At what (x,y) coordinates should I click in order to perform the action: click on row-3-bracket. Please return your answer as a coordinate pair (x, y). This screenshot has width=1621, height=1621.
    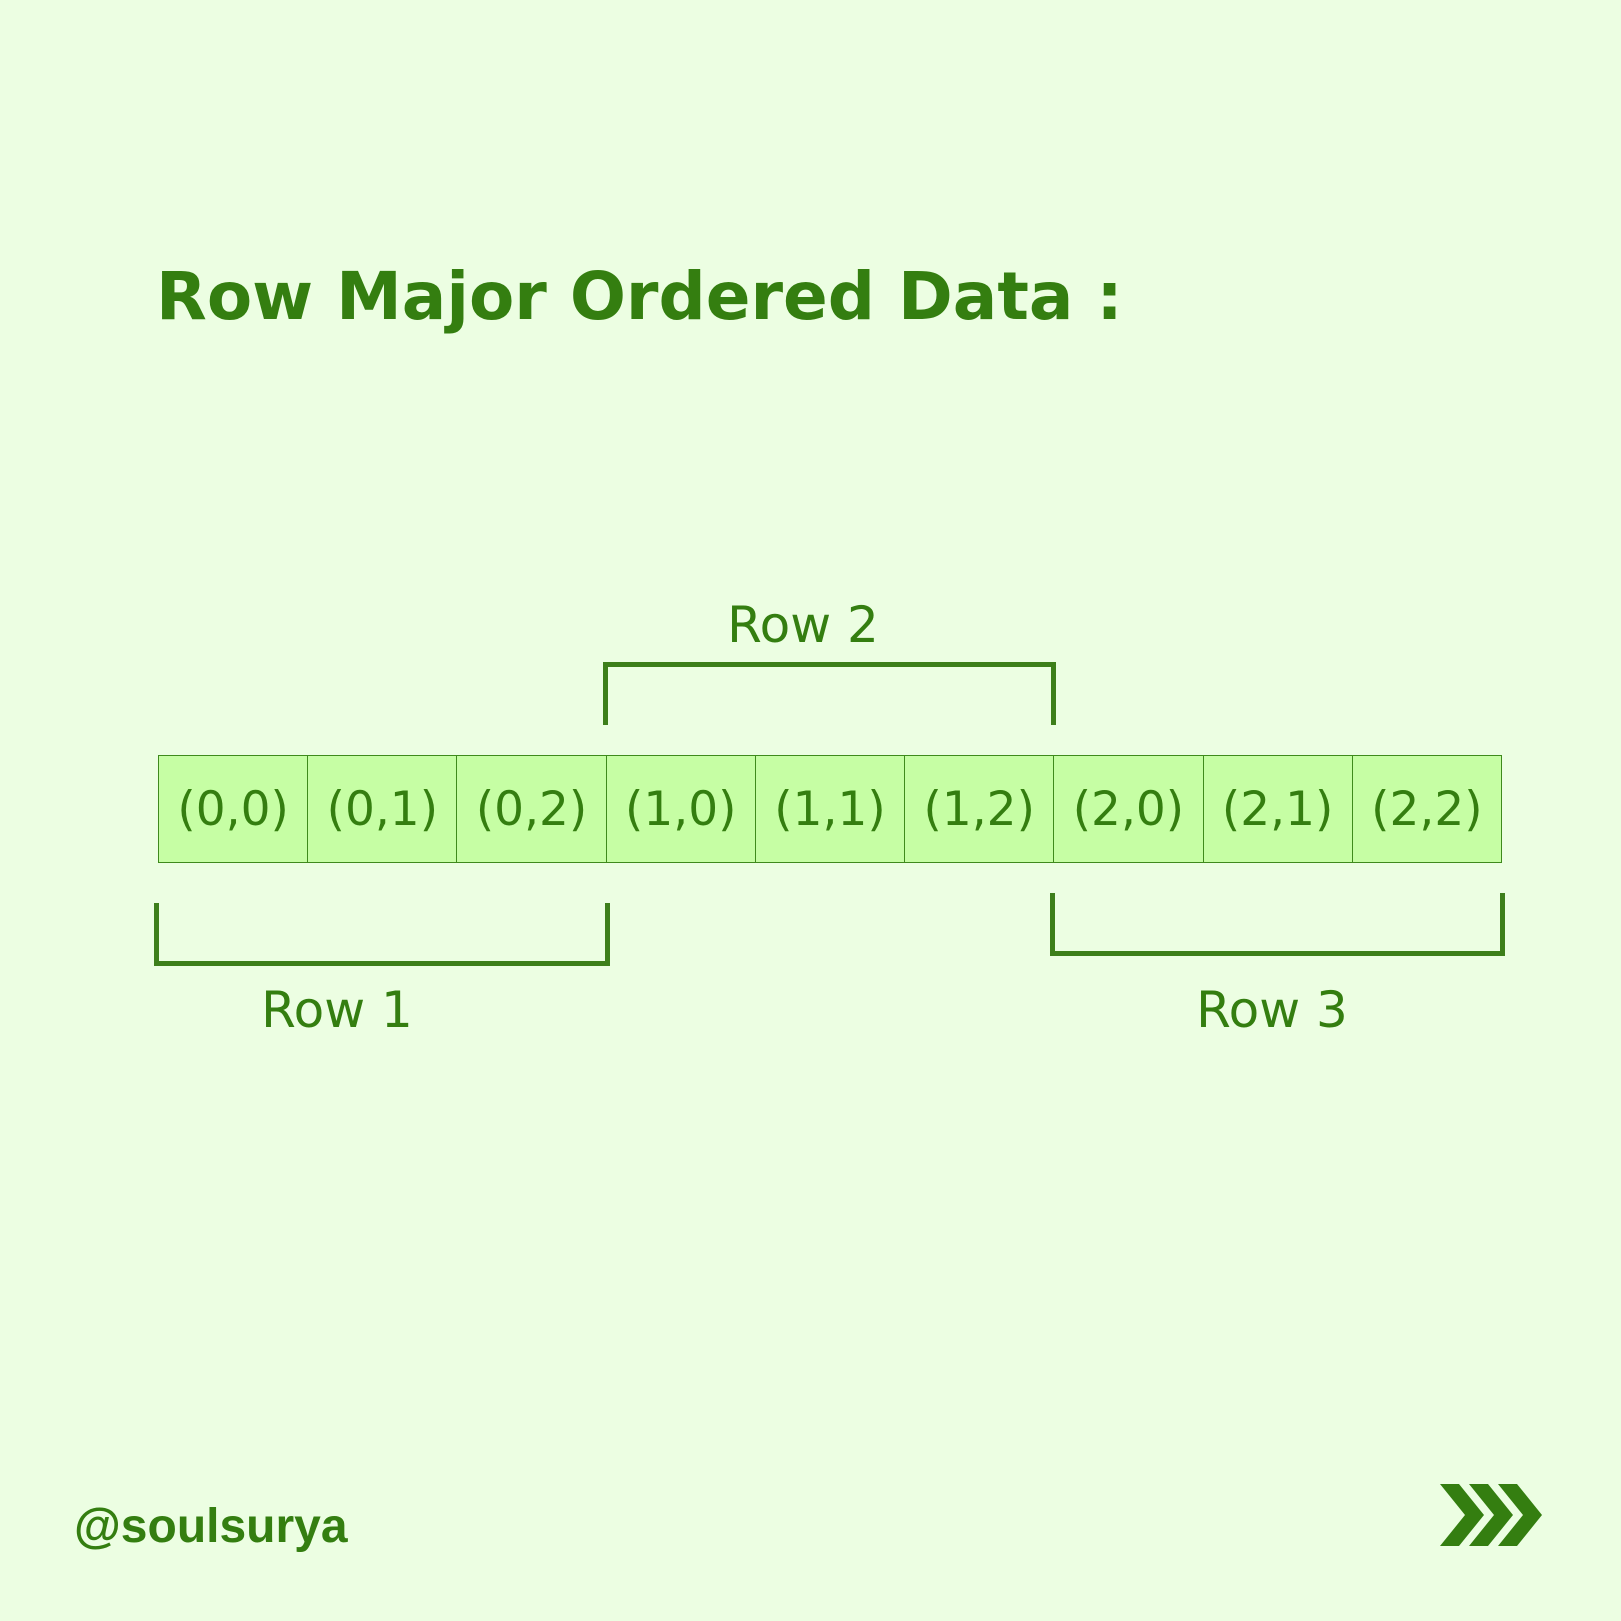
    Looking at the image, I should click on (1277, 924).